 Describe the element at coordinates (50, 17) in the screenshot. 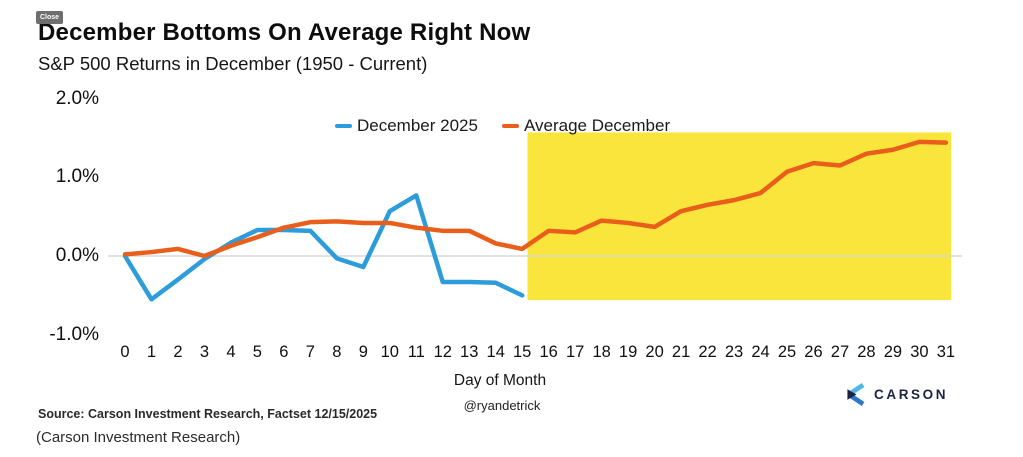

I see `close-button: Close` at that location.